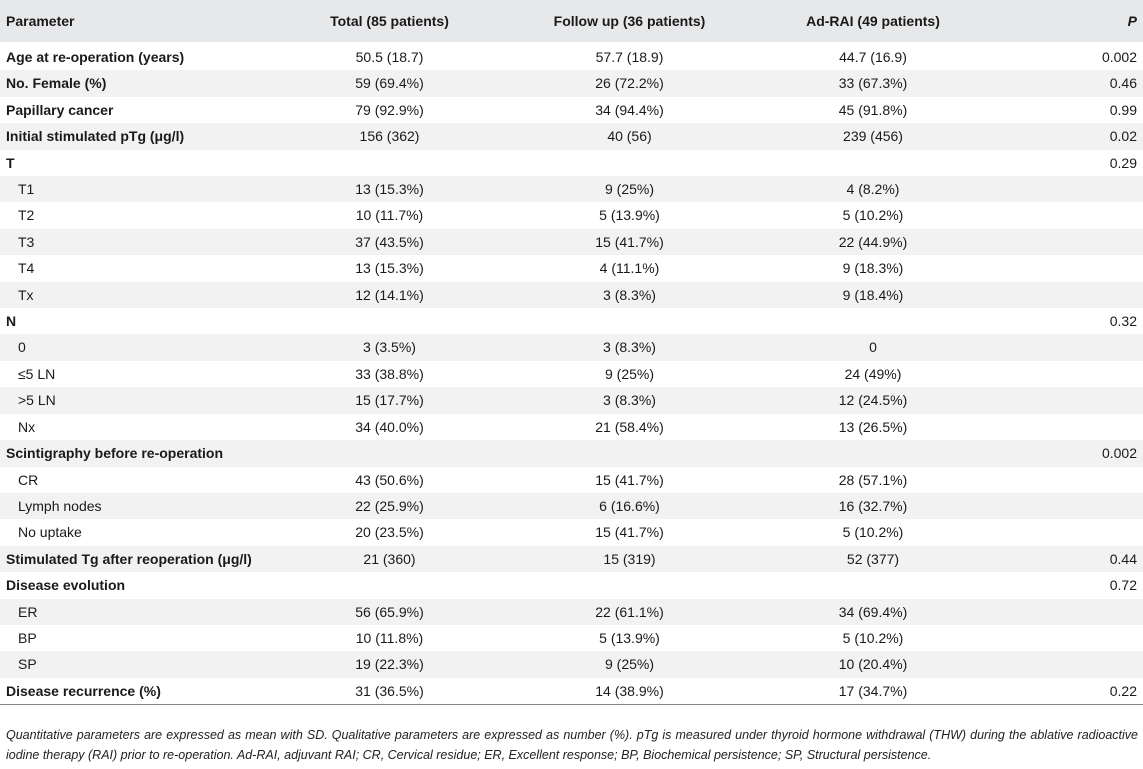 The width and height of the screenshot is (1143, 769). Describe the element at coordinates (629, 268) in the screenshot. I see `cell-follow-up: 4 (11.1%)` at that location.